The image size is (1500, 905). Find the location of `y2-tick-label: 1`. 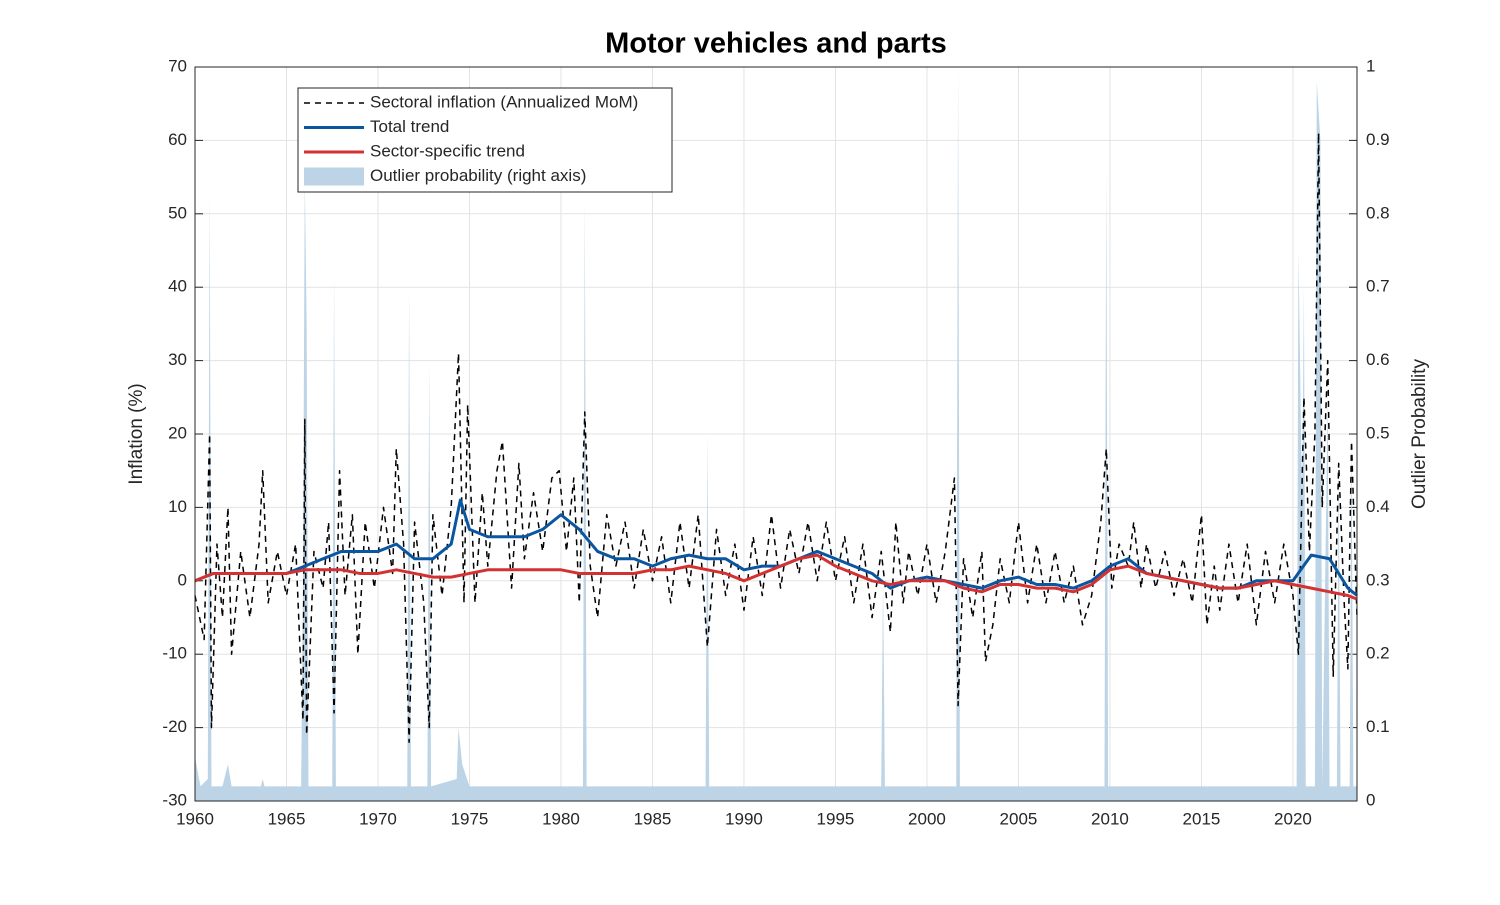

y2-tick-label: 1 is located at coordinates (1370, 65).